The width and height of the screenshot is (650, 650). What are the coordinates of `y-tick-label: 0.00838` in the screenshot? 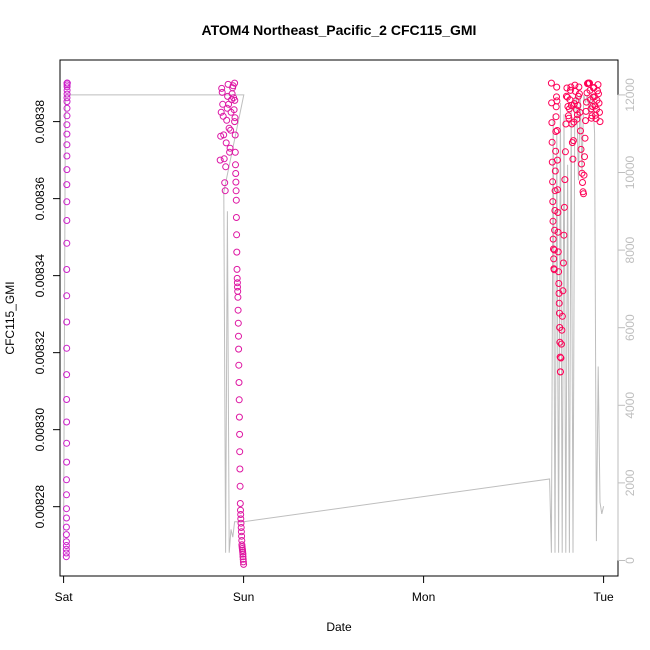 It's located at (40, 122).